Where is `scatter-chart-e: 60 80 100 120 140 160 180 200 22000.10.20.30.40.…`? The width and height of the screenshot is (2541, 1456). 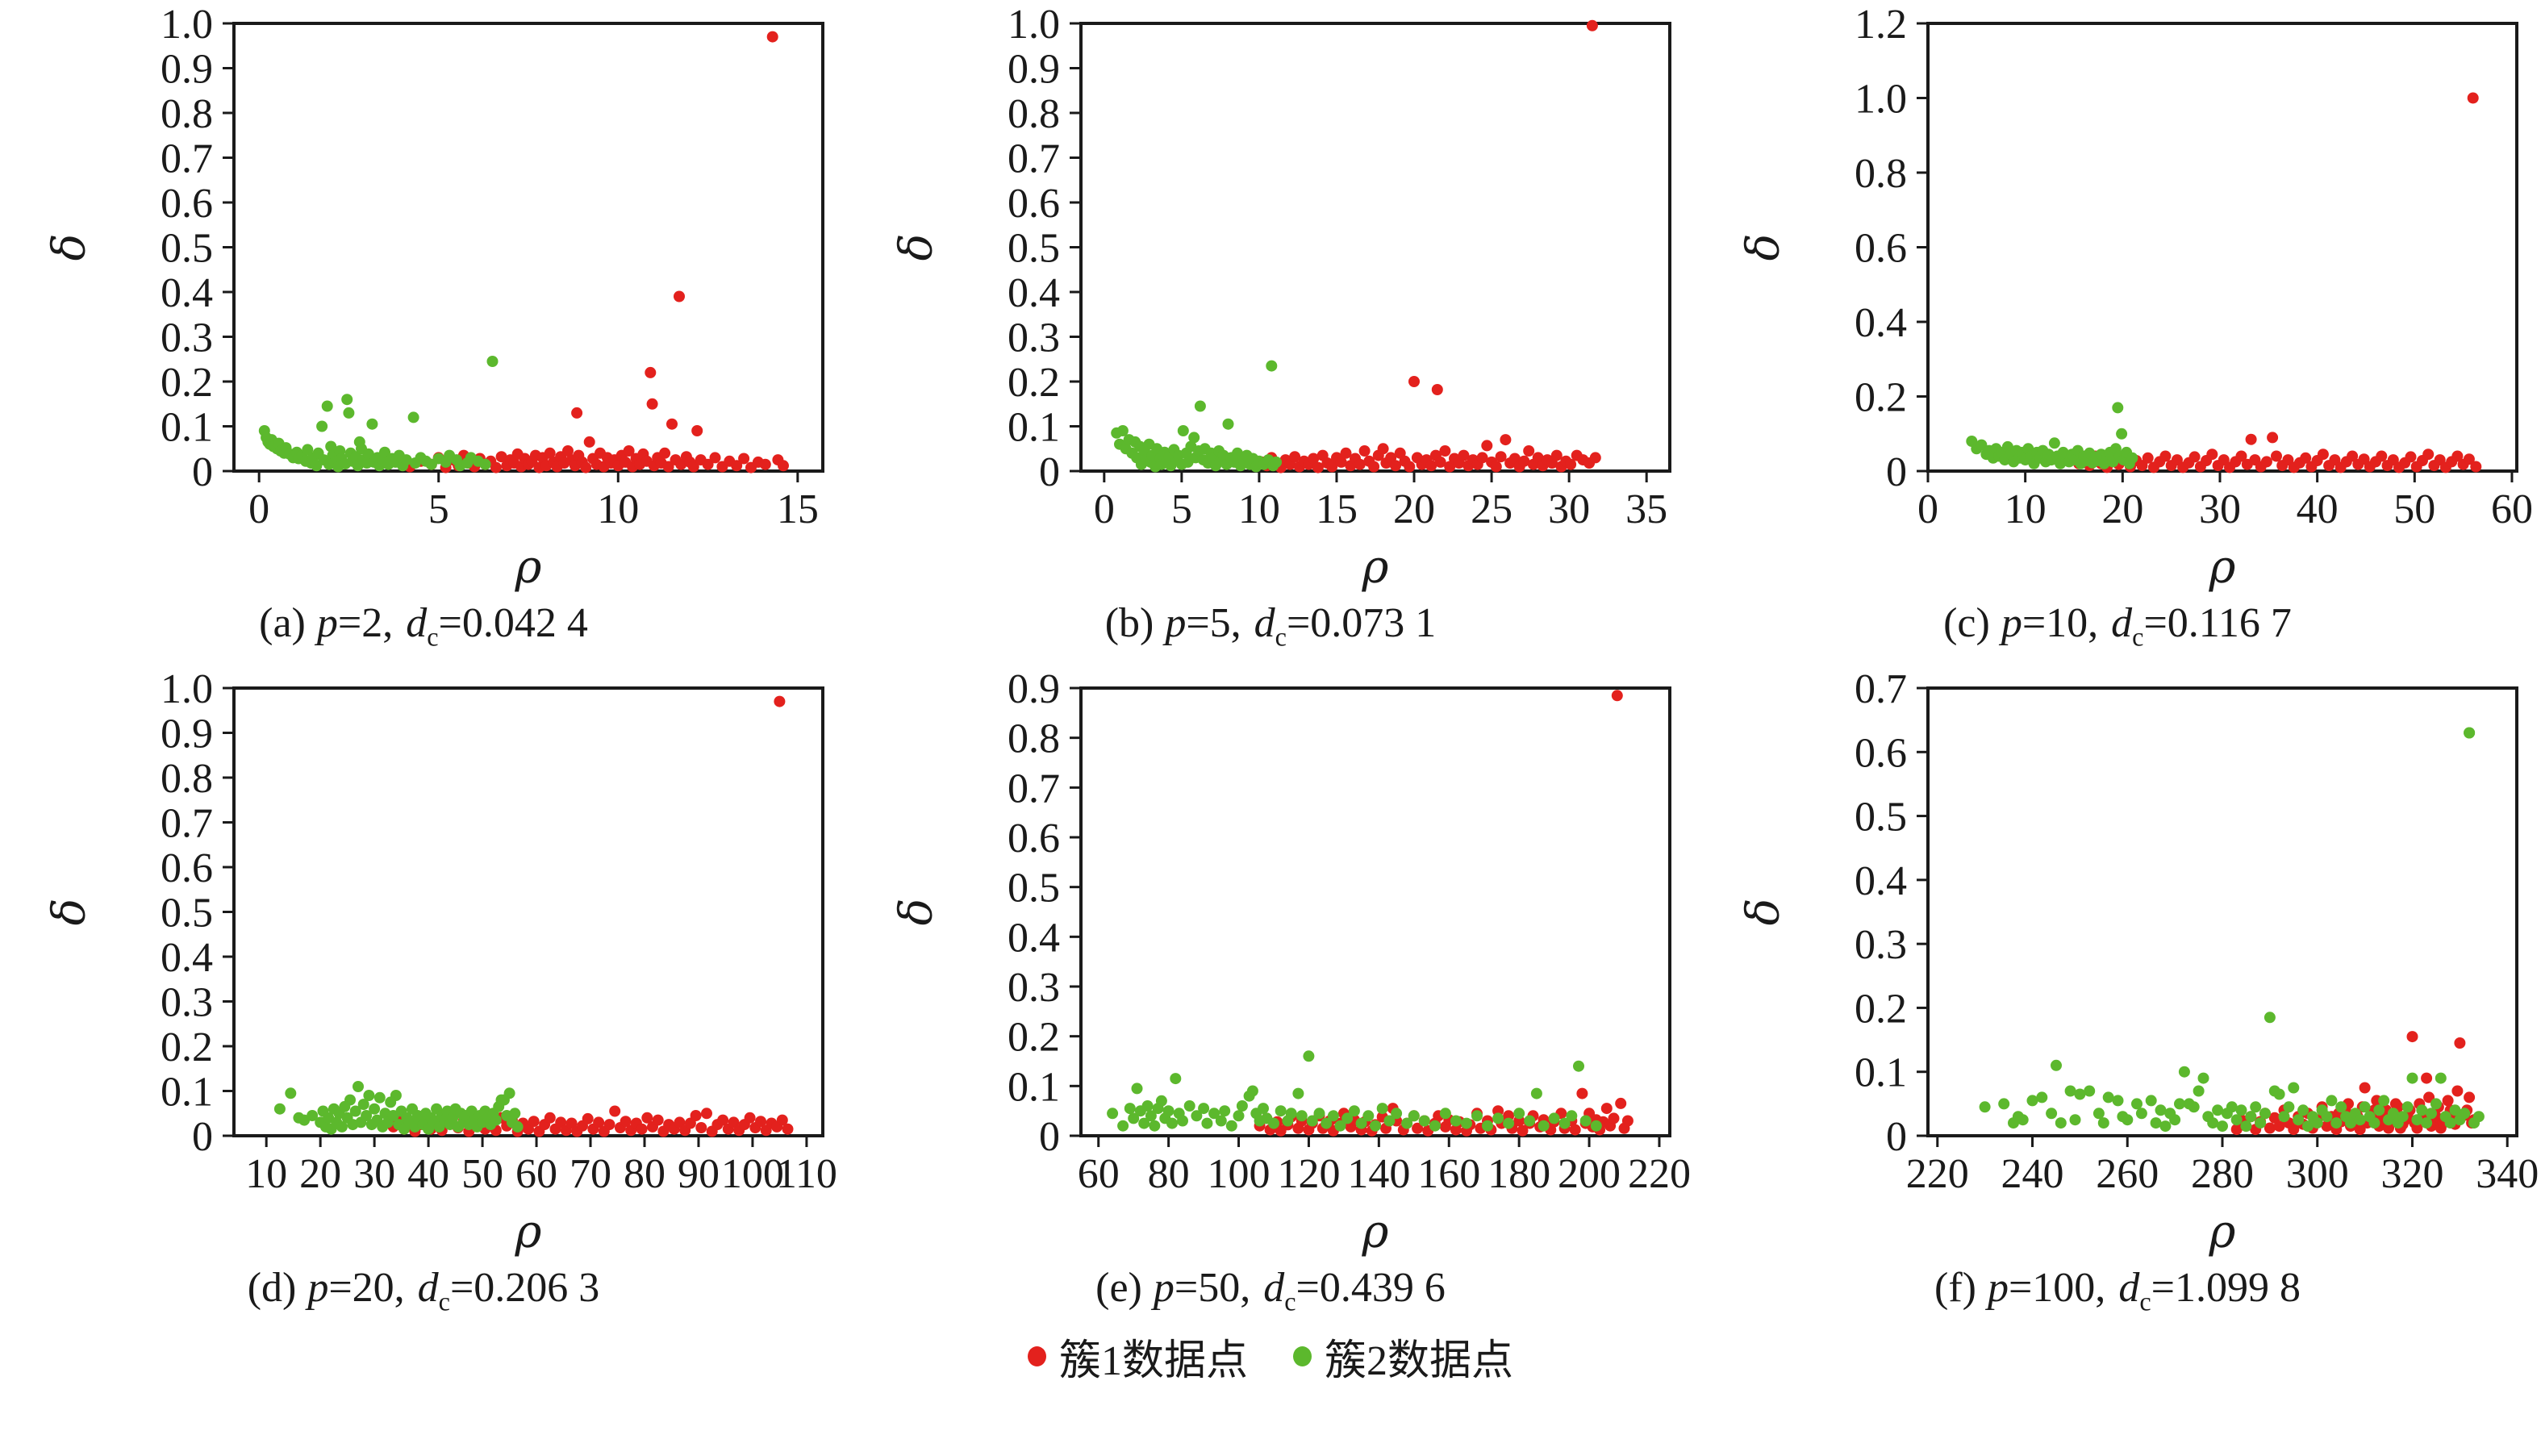
scatter-chart-e: 60 80 100 120 140 160 180 200 22000.10.20.30.40.… is located at coordinates (1291, 963).